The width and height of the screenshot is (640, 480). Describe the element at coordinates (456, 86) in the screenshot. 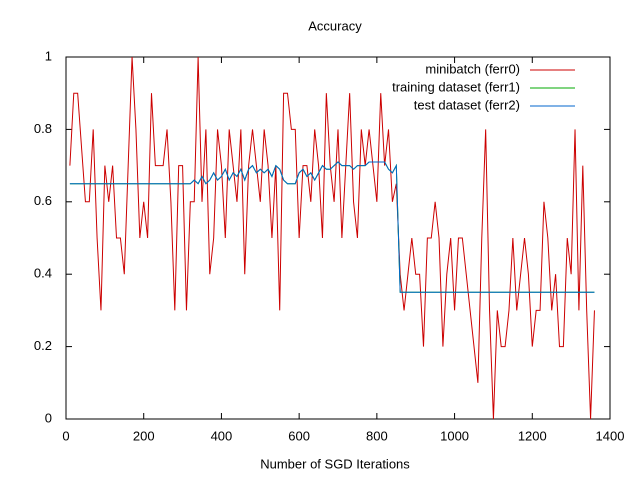

I see `legend-label: training dataset (ferr1)` at that location.